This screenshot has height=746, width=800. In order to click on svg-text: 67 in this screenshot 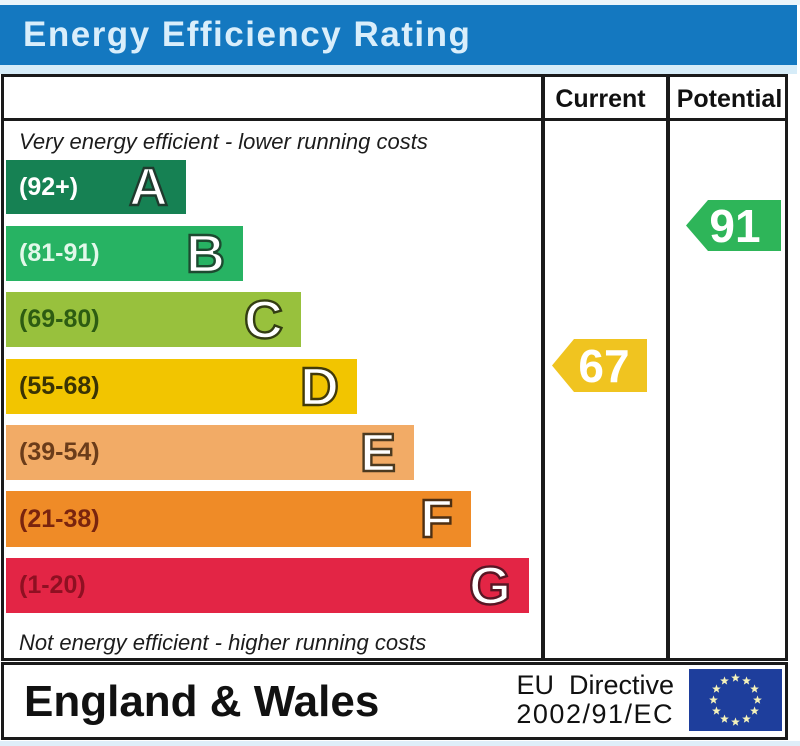, I will do `click(603, 366)`.